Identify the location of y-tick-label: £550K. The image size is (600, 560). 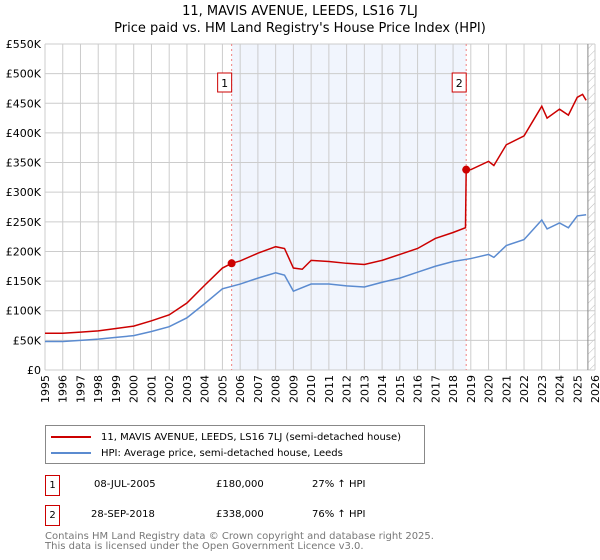
(24, 44).